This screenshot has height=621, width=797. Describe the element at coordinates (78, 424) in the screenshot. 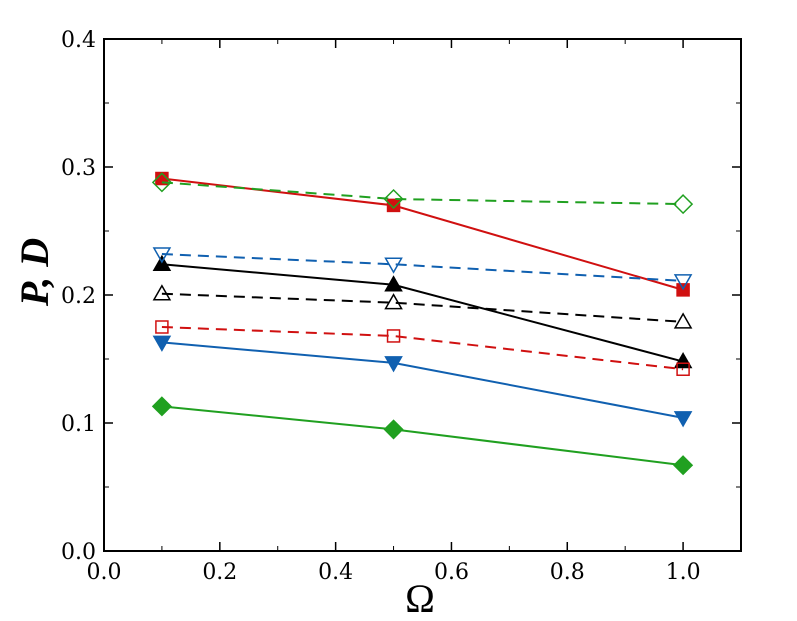

I see `y-tick-label: 0.1` at that location.